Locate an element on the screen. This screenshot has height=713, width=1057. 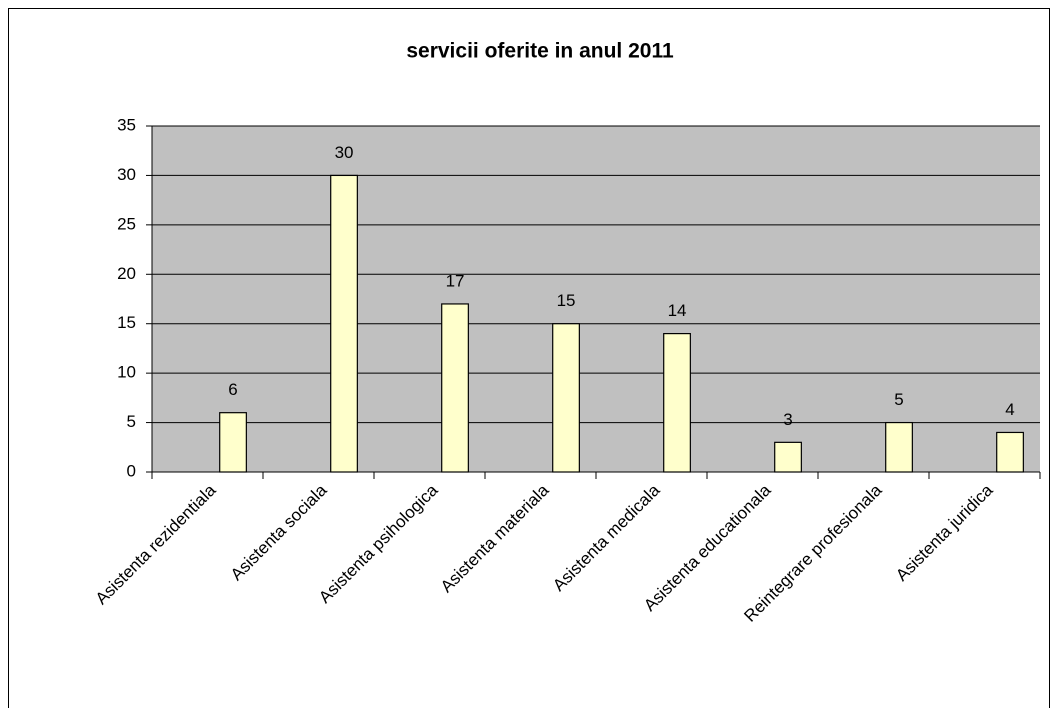
chart-title: servicii oferite in anul 2011 is located at coordinates (540, 51).